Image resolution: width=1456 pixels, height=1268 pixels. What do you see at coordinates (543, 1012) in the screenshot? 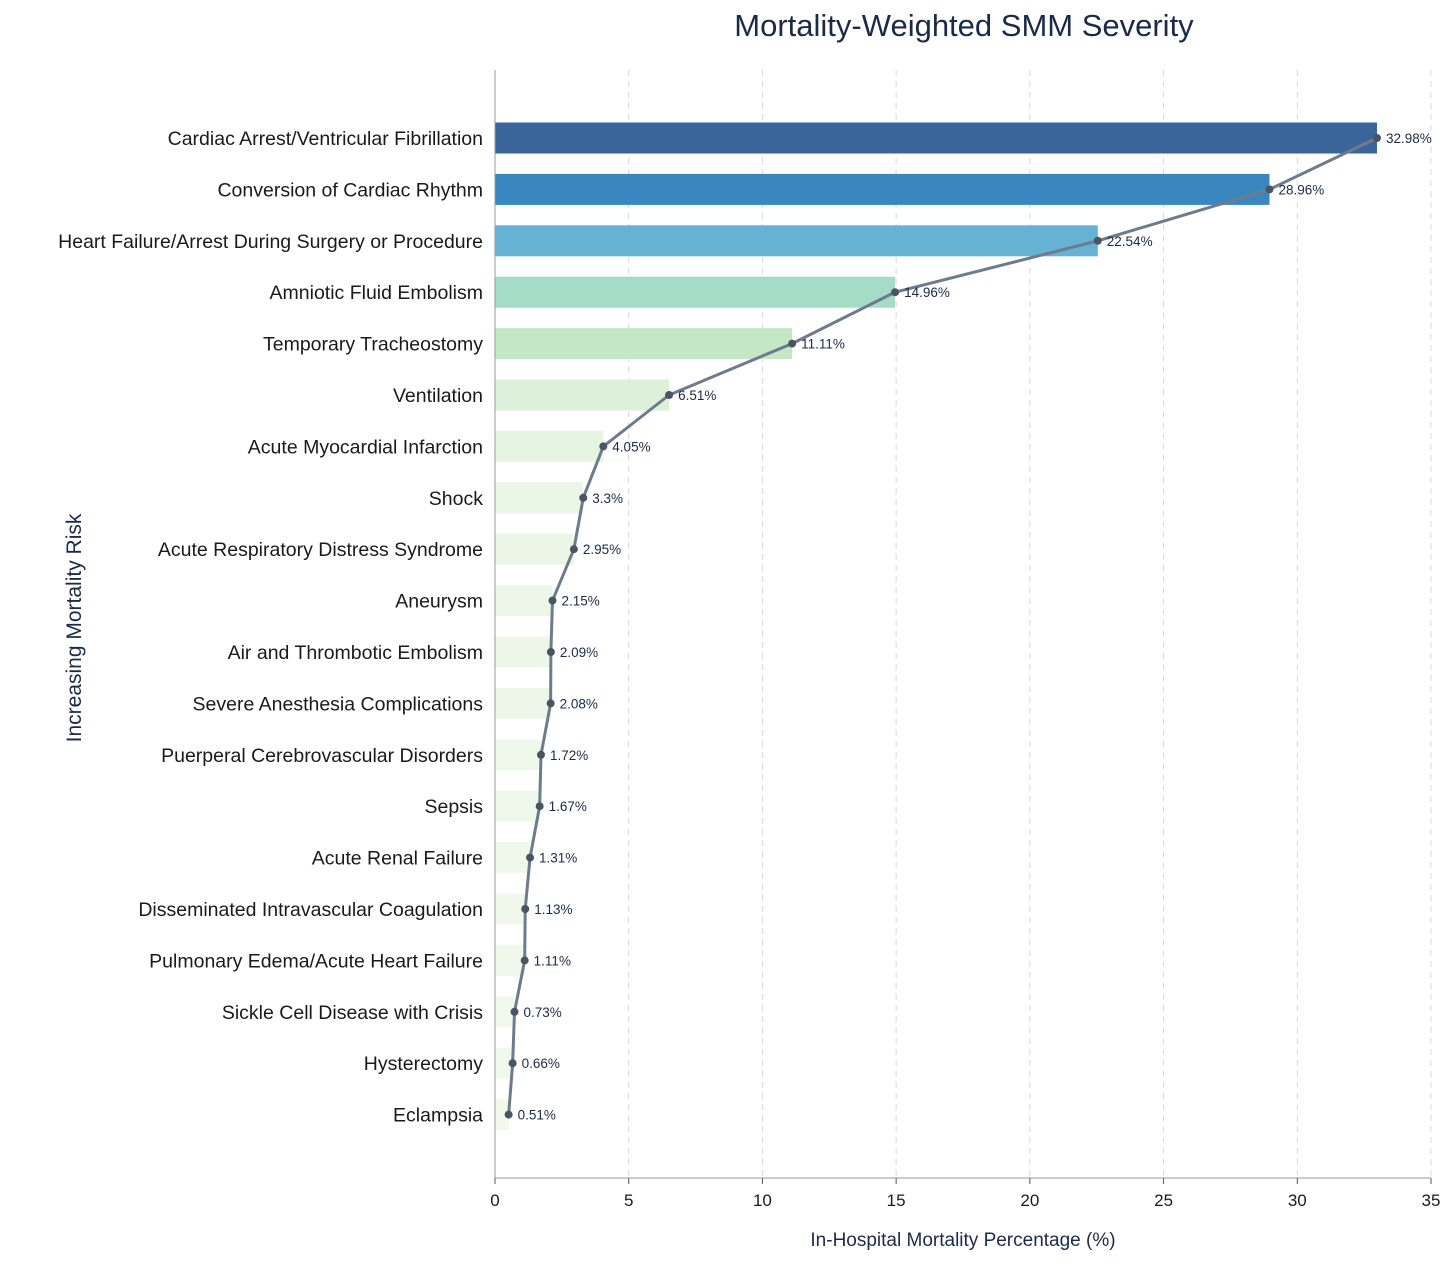
I see `data-label-18: 0.73%` at bounding box center [543, 1012].